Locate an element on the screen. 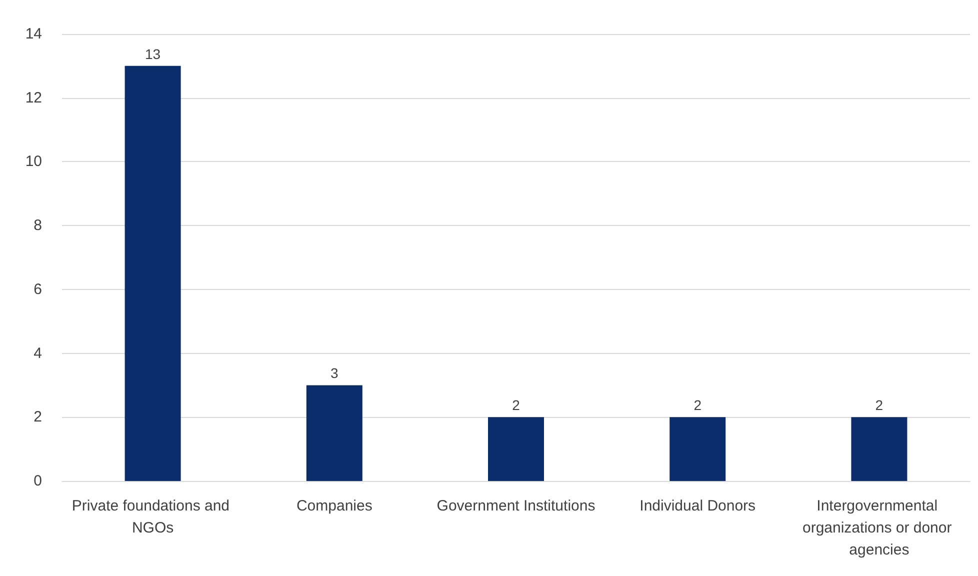  x-tick-label: Intergovernmental organizations or donor agencies is located at coordinates (879, 528).